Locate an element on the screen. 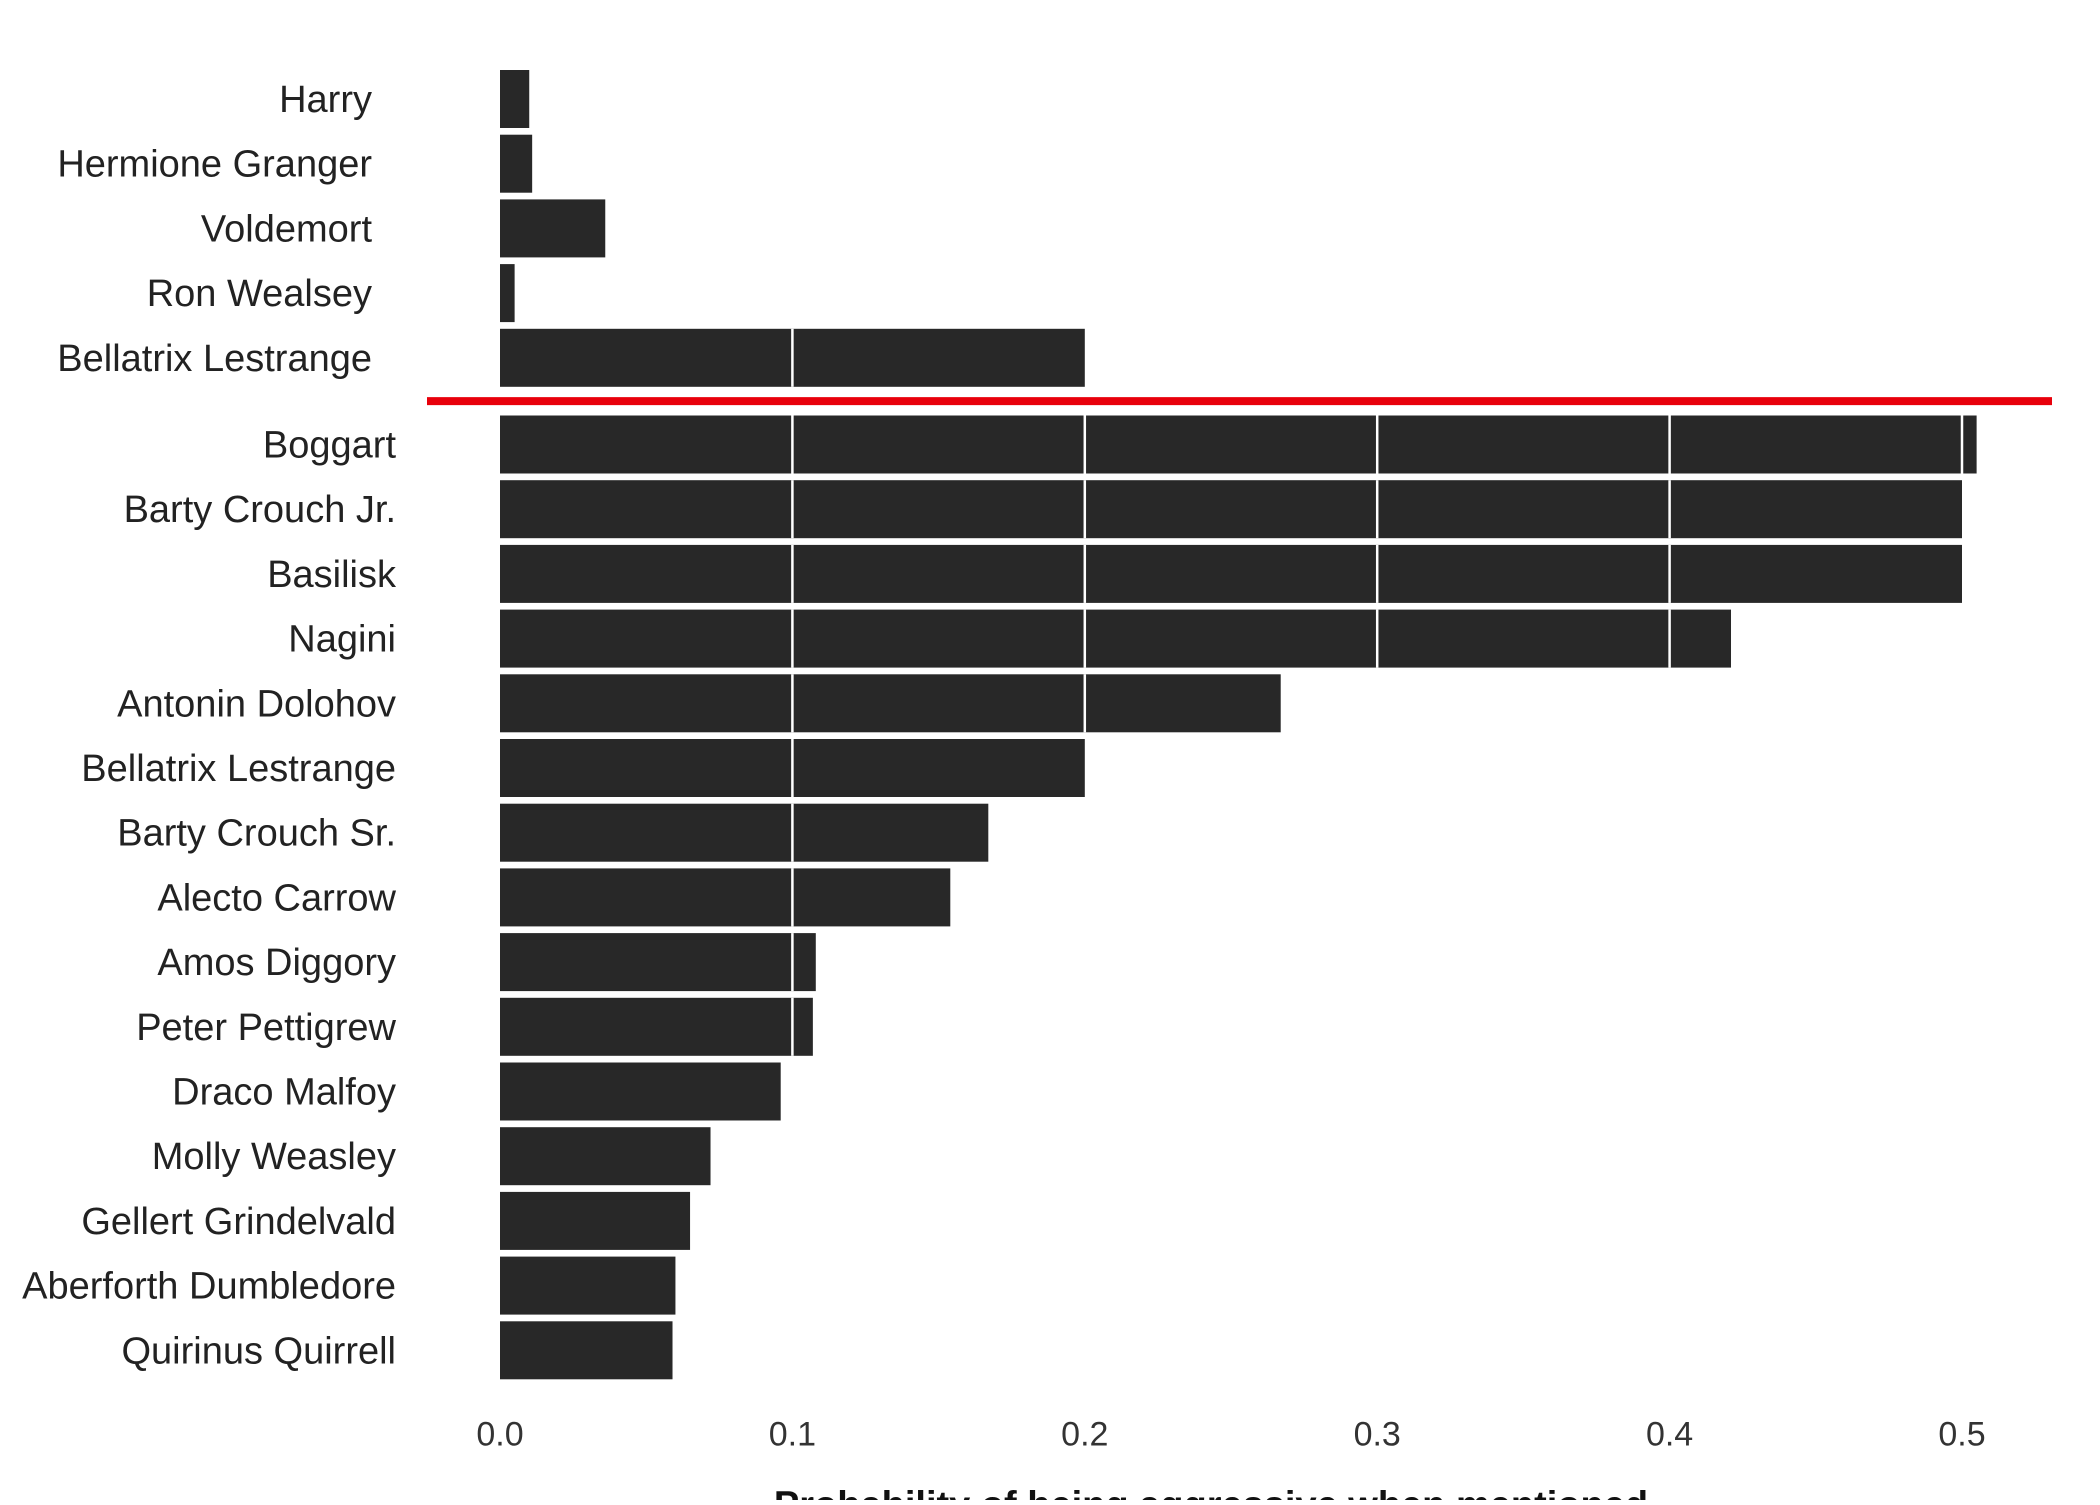 The height and width of the screenshot is (1505, 2100). bar-ranked-nagini is located at coordinates (1116, 638).